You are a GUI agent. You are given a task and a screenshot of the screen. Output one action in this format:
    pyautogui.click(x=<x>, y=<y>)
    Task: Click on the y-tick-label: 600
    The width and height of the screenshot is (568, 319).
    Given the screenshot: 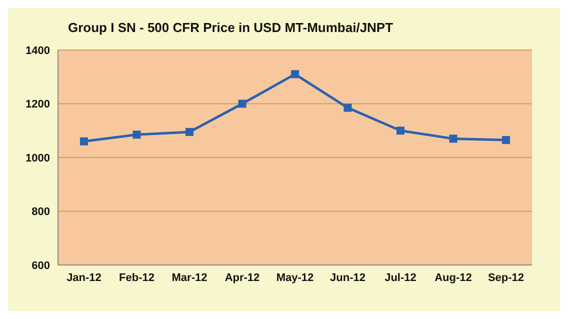 What is the action you would take?
    pyautogui.click(x=41, y=266)
    